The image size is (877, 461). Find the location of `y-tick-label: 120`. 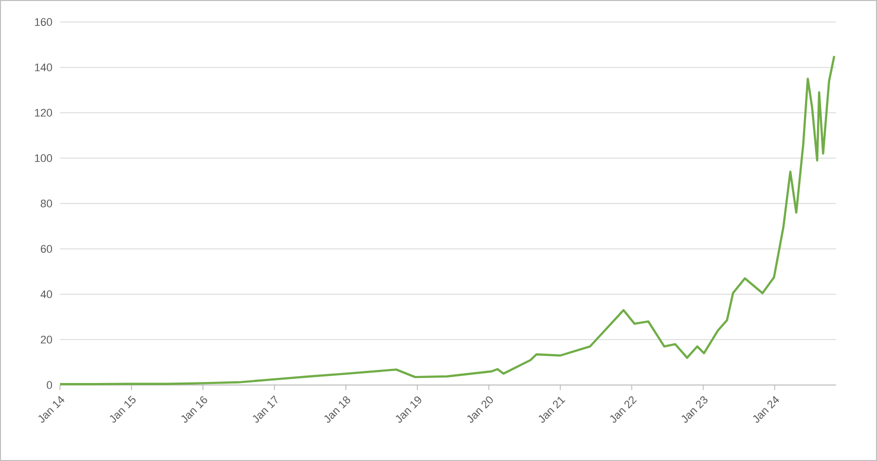

y-tick-label: 120 is located at coordinates (43, 112).